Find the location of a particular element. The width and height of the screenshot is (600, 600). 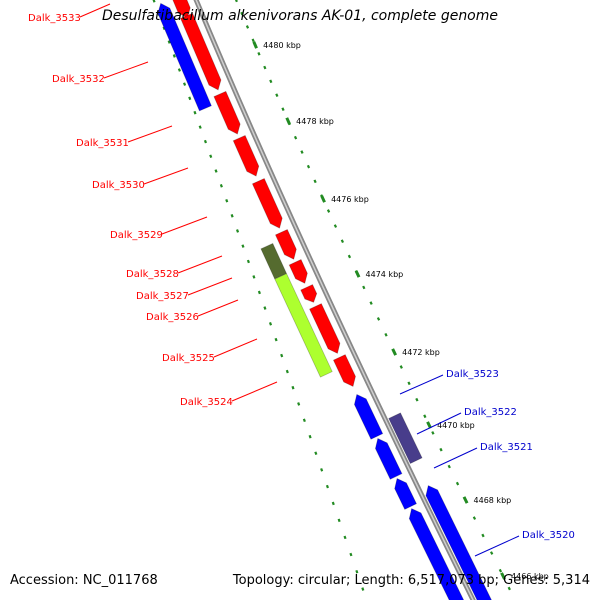

kbp-label: 4466 kbp is located at coordinates (530, 576).